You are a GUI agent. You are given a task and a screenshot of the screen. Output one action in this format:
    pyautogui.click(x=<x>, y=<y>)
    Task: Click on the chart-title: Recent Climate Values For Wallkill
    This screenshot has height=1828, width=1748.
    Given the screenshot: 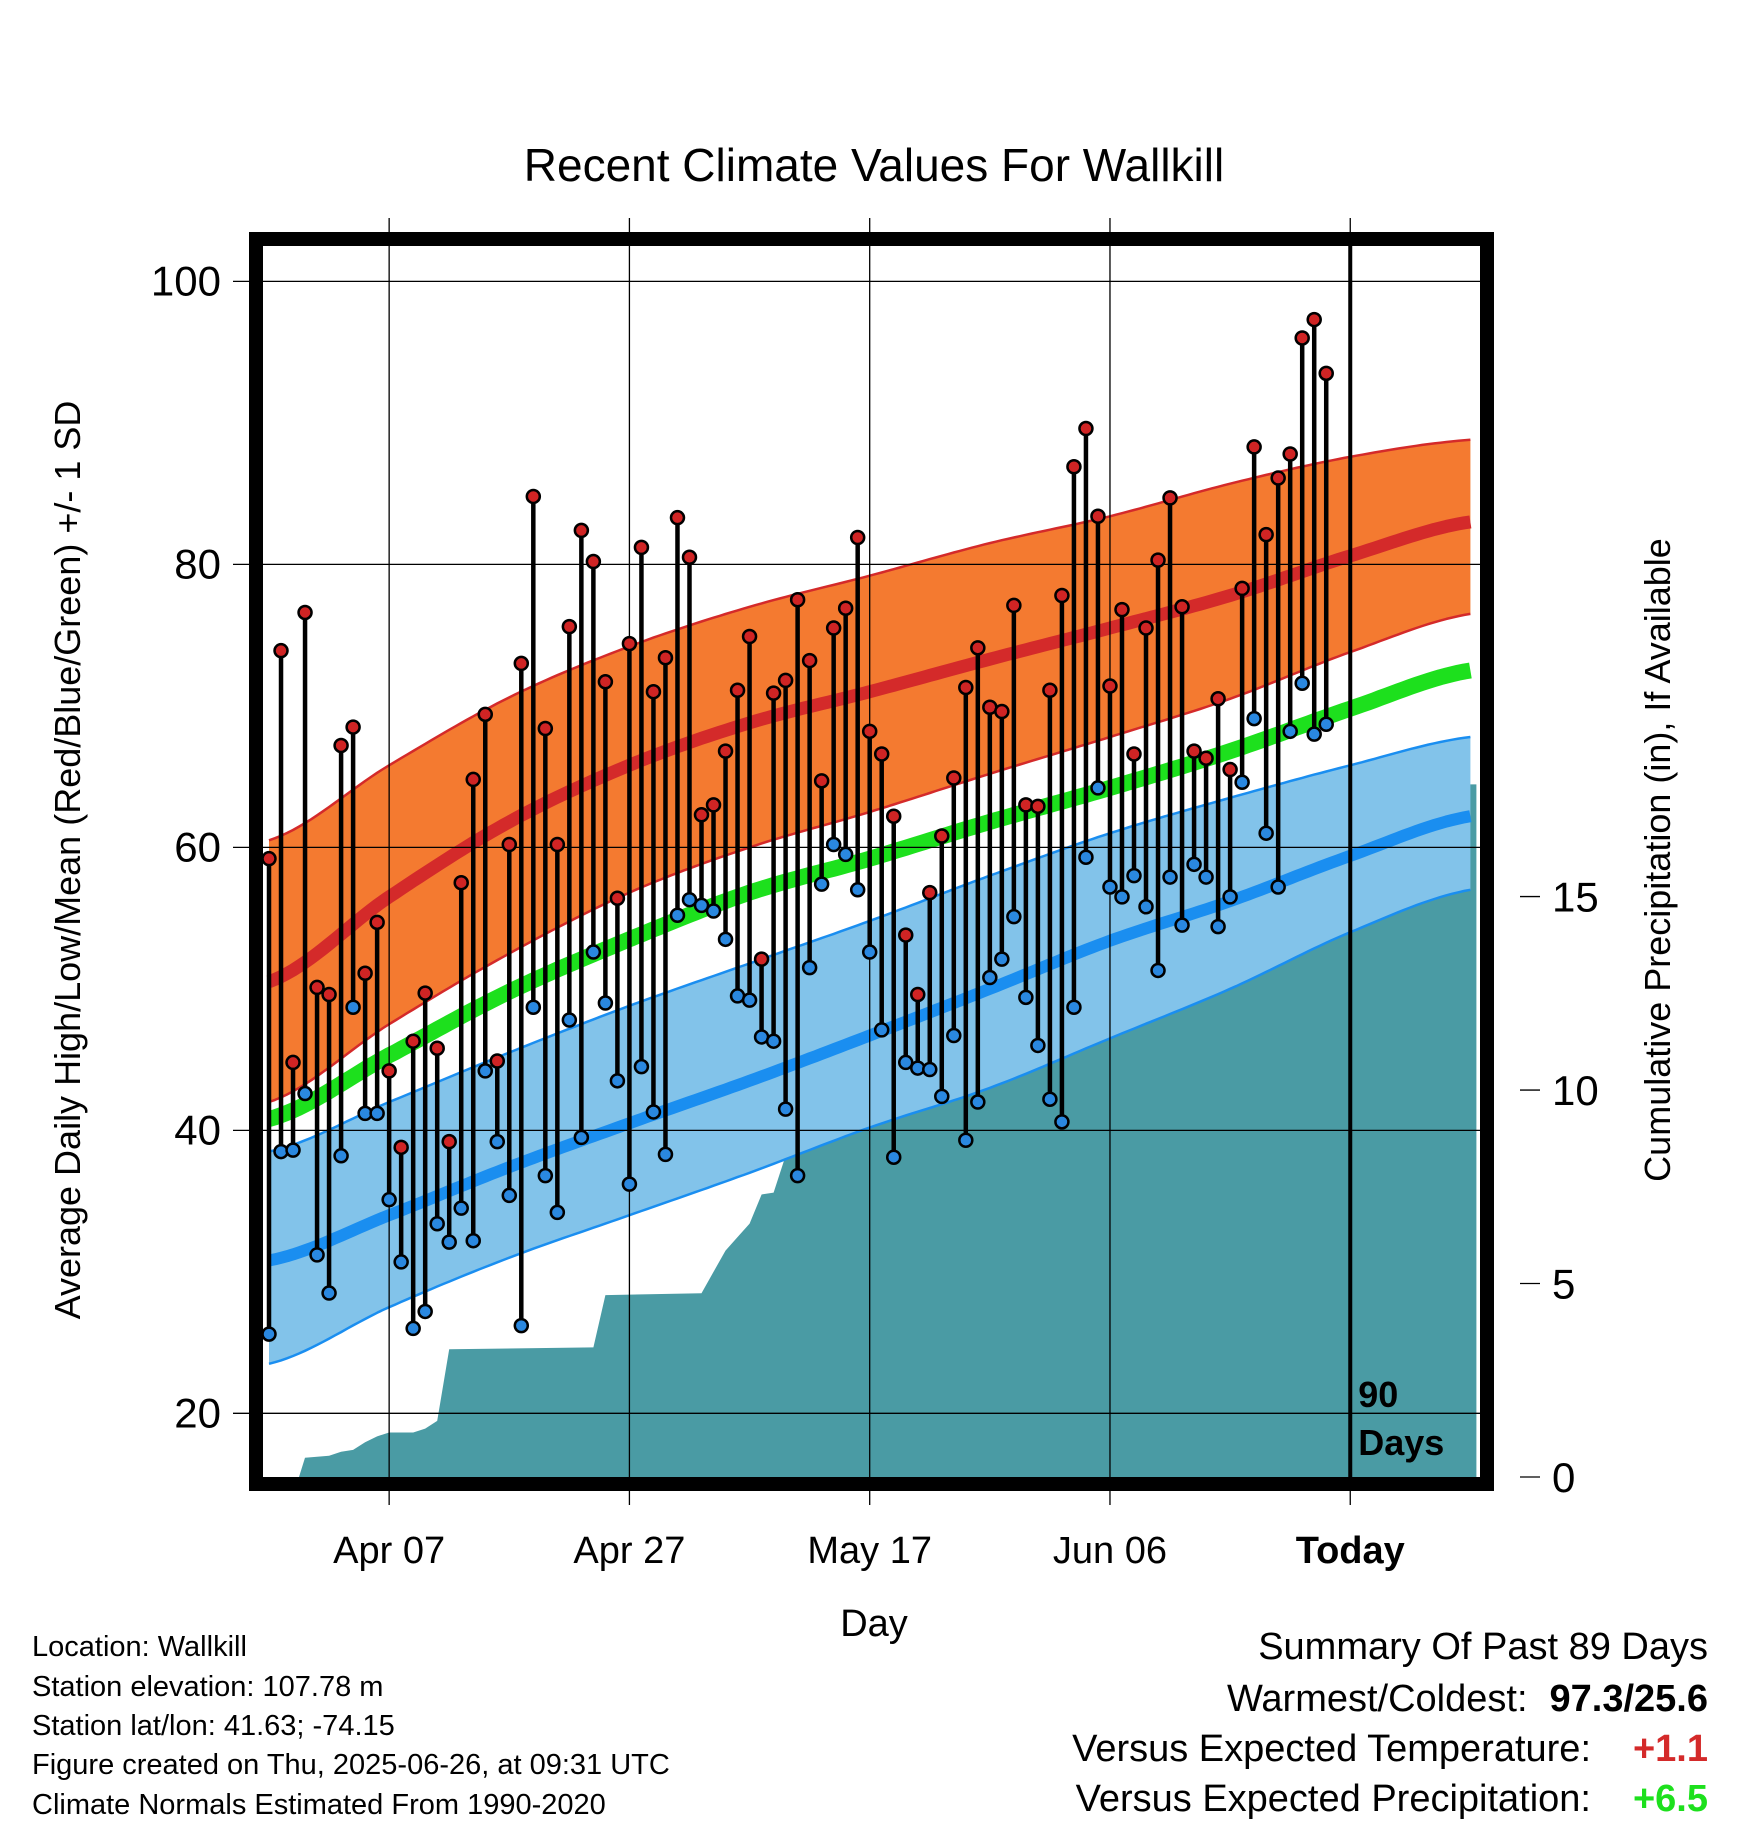 What is the action you would take?
    pyautogui.click(x=874, y=165)
    